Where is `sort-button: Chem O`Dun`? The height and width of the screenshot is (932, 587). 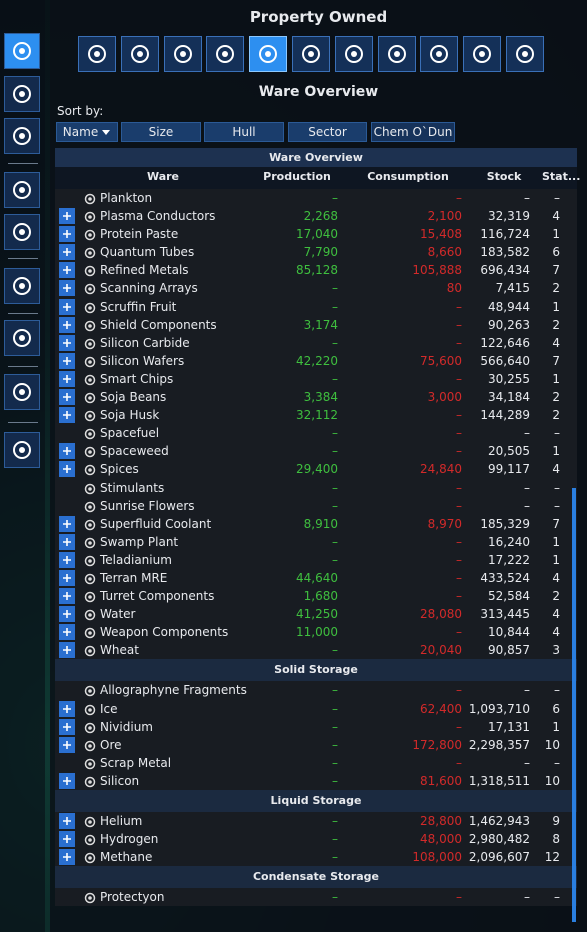 sort-button: Chem O`Dun is located at coordinates (413, 132).